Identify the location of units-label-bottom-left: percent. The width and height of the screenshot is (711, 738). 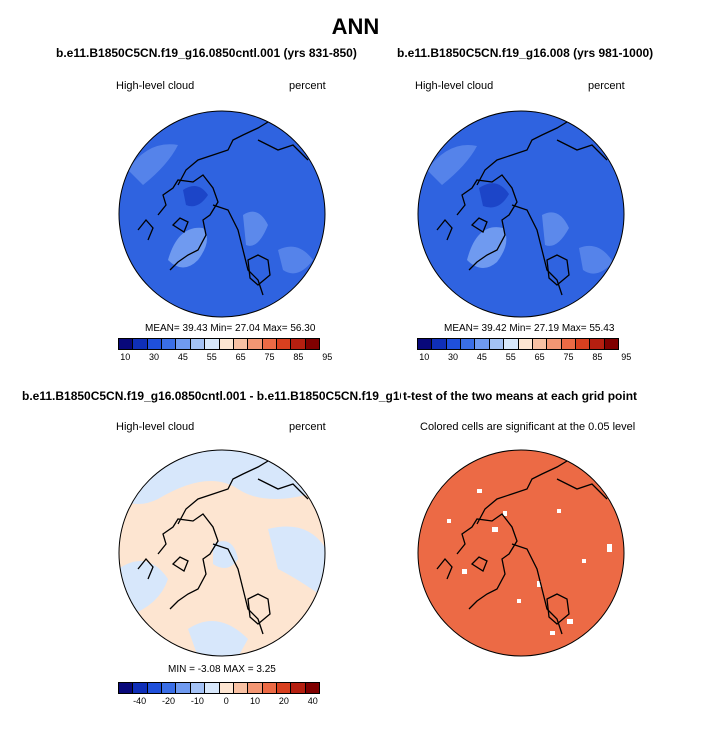
(307, 427).